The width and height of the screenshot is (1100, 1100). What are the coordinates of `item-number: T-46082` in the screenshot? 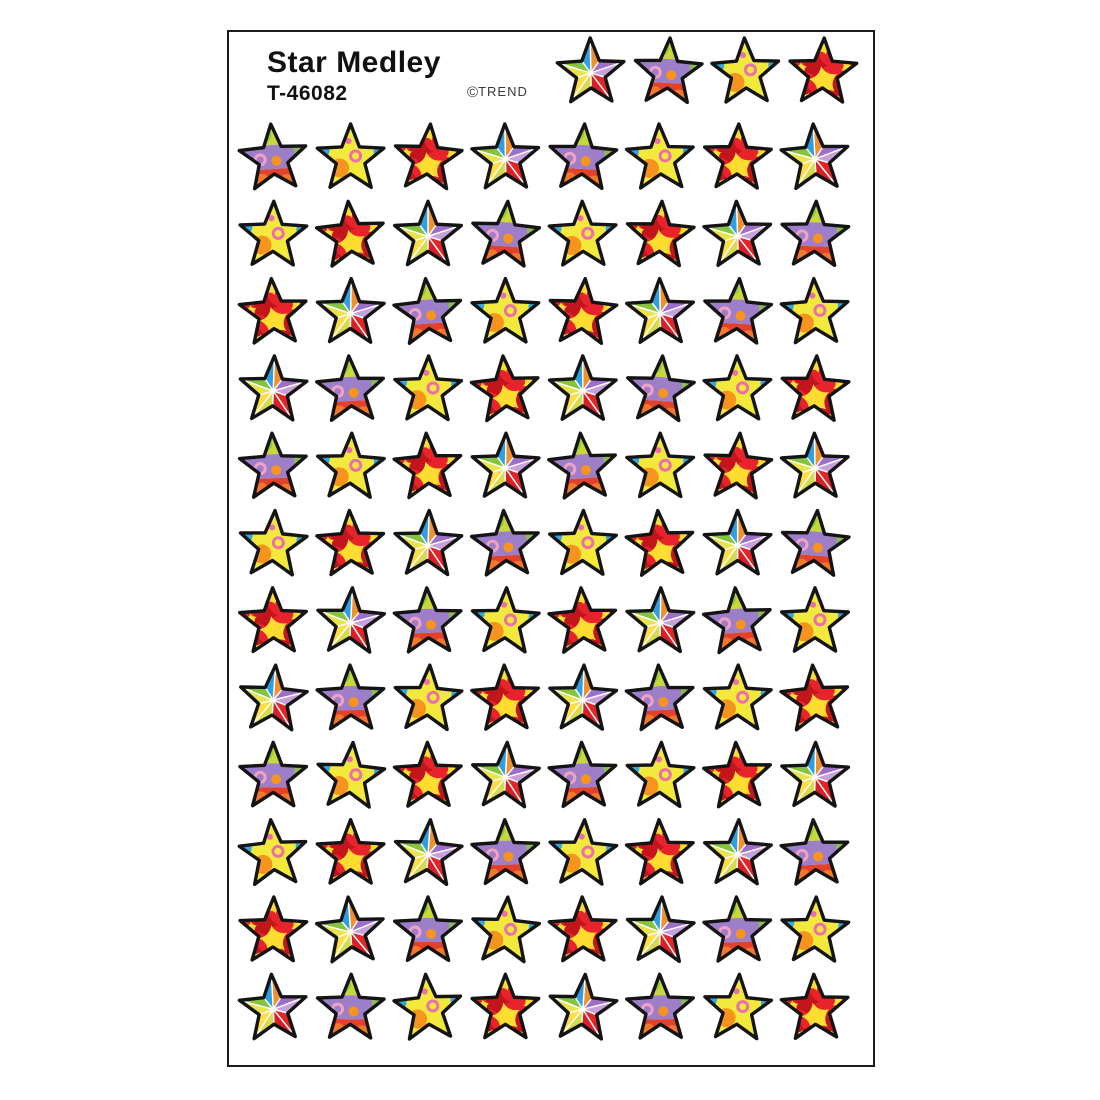 It's located at (307, 93).